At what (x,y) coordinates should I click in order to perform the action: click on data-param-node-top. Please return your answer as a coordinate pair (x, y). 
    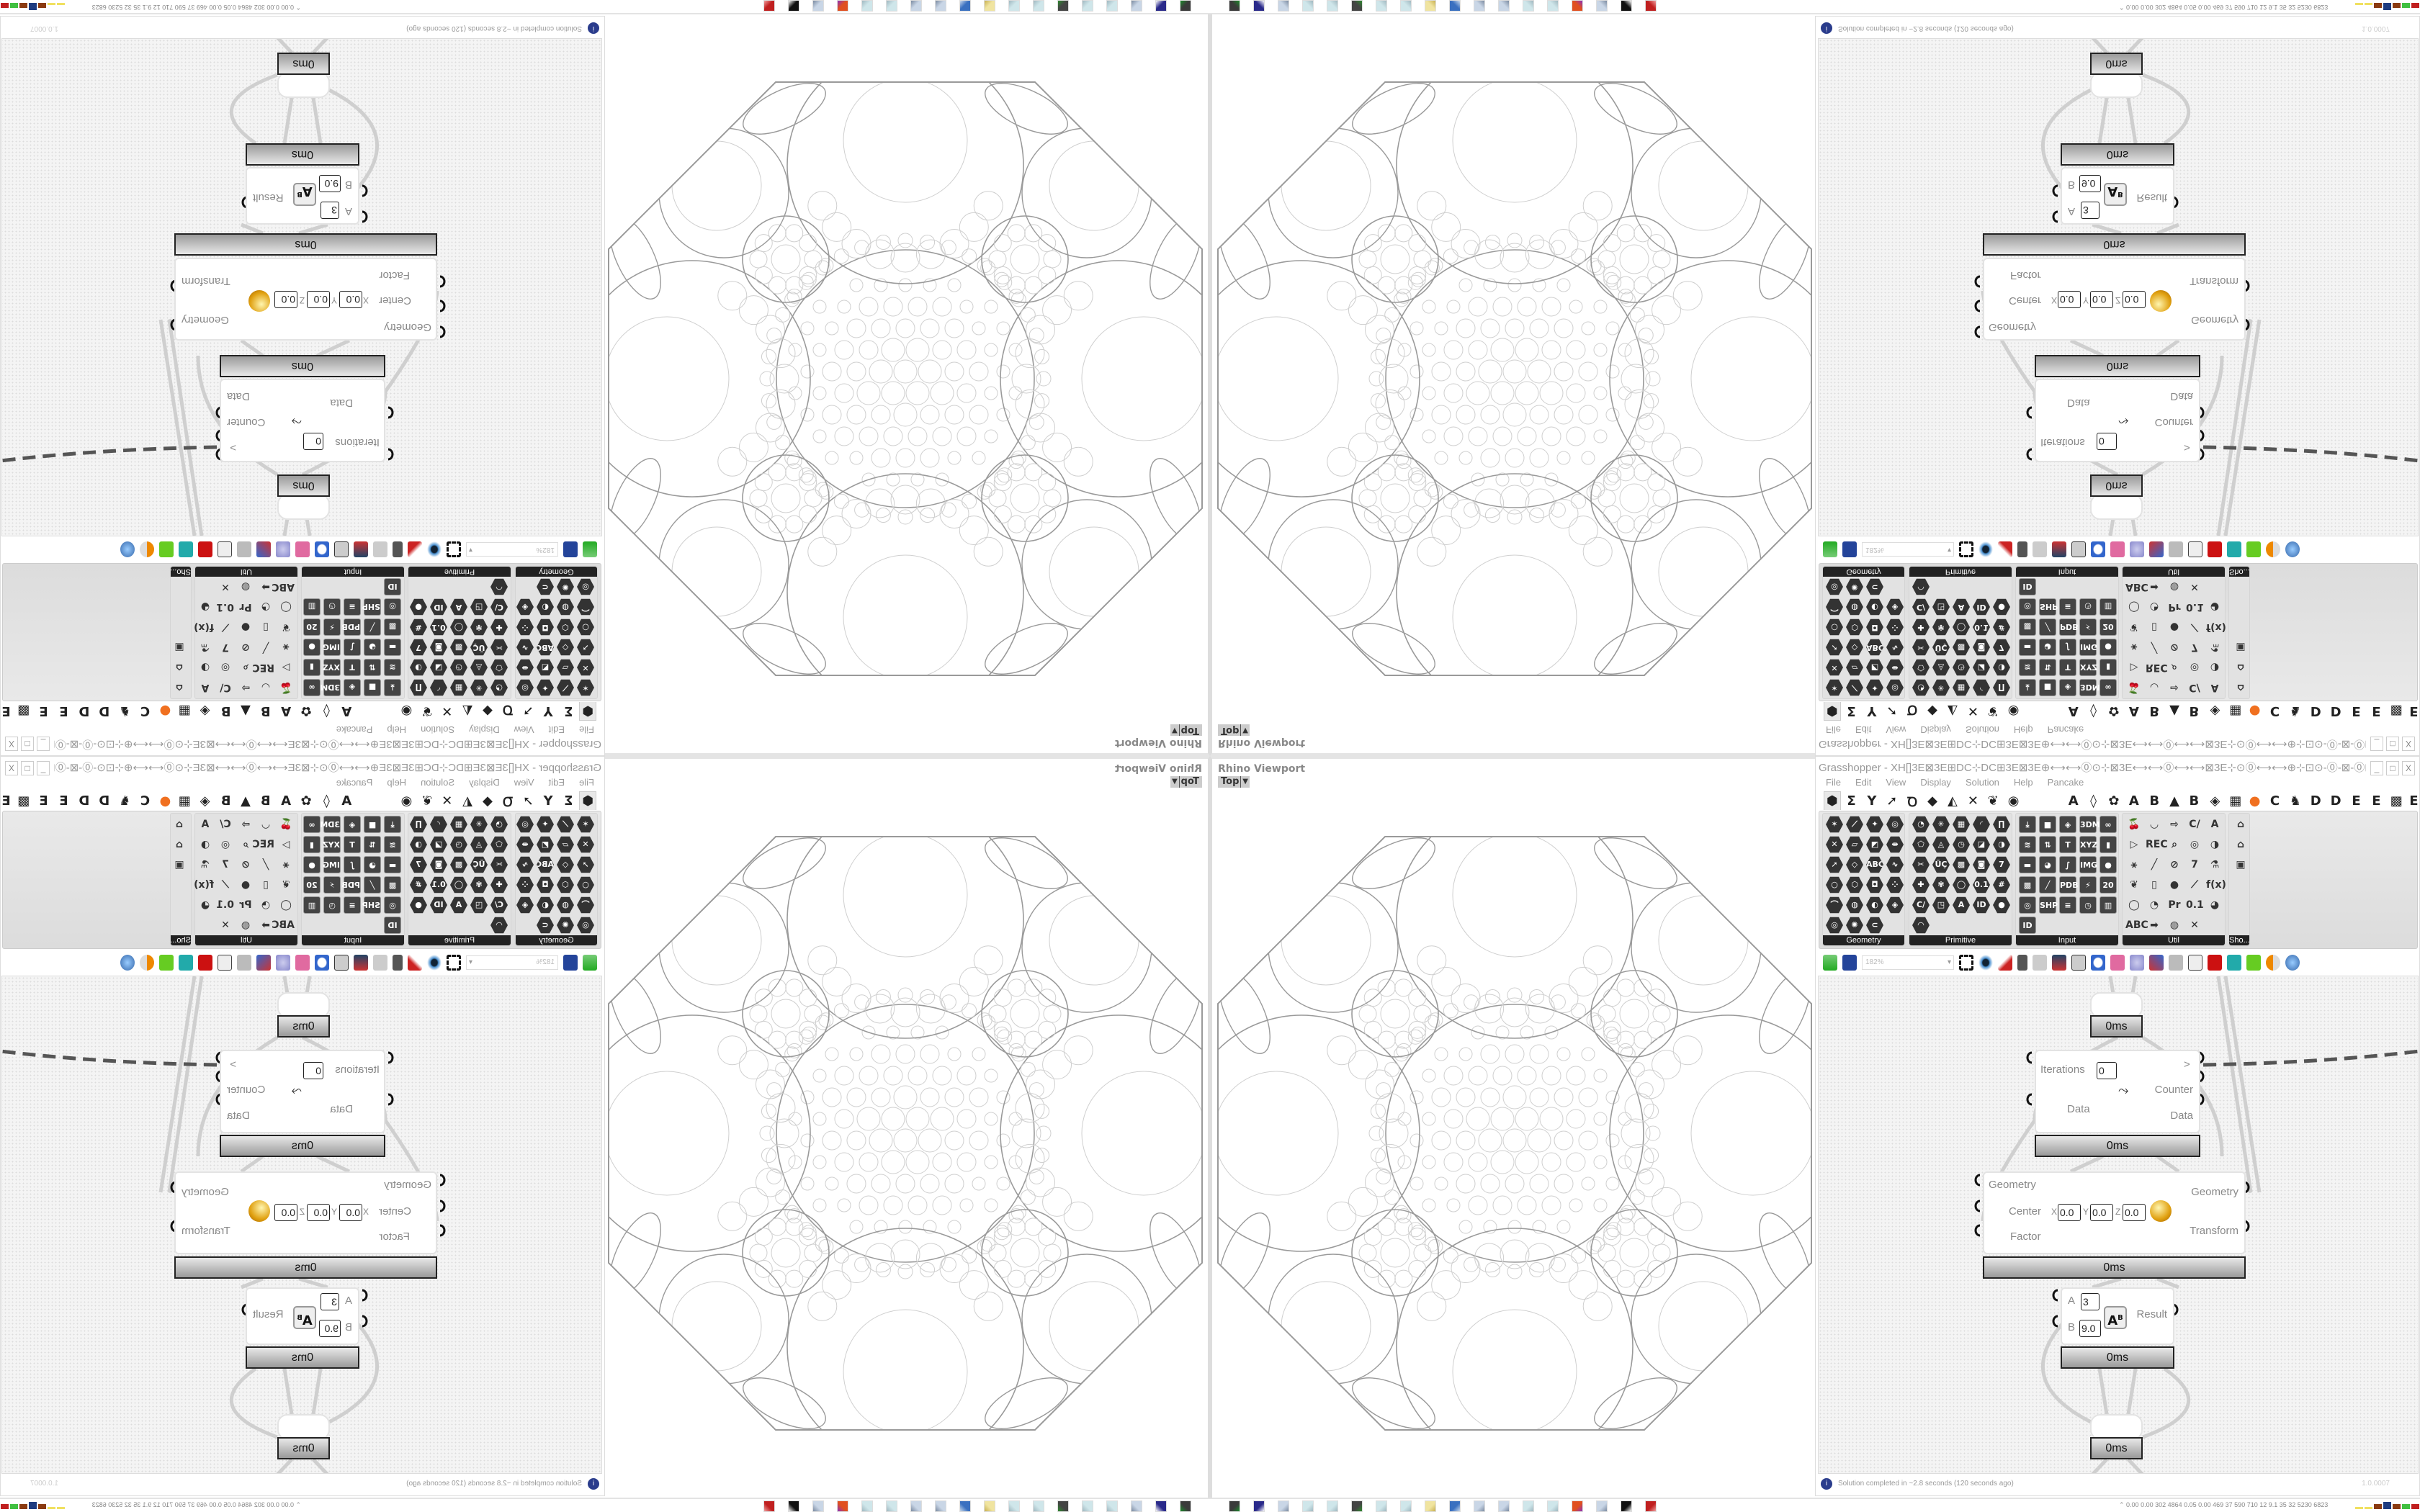
    Looking at the image, I should click on (2116, 1005).